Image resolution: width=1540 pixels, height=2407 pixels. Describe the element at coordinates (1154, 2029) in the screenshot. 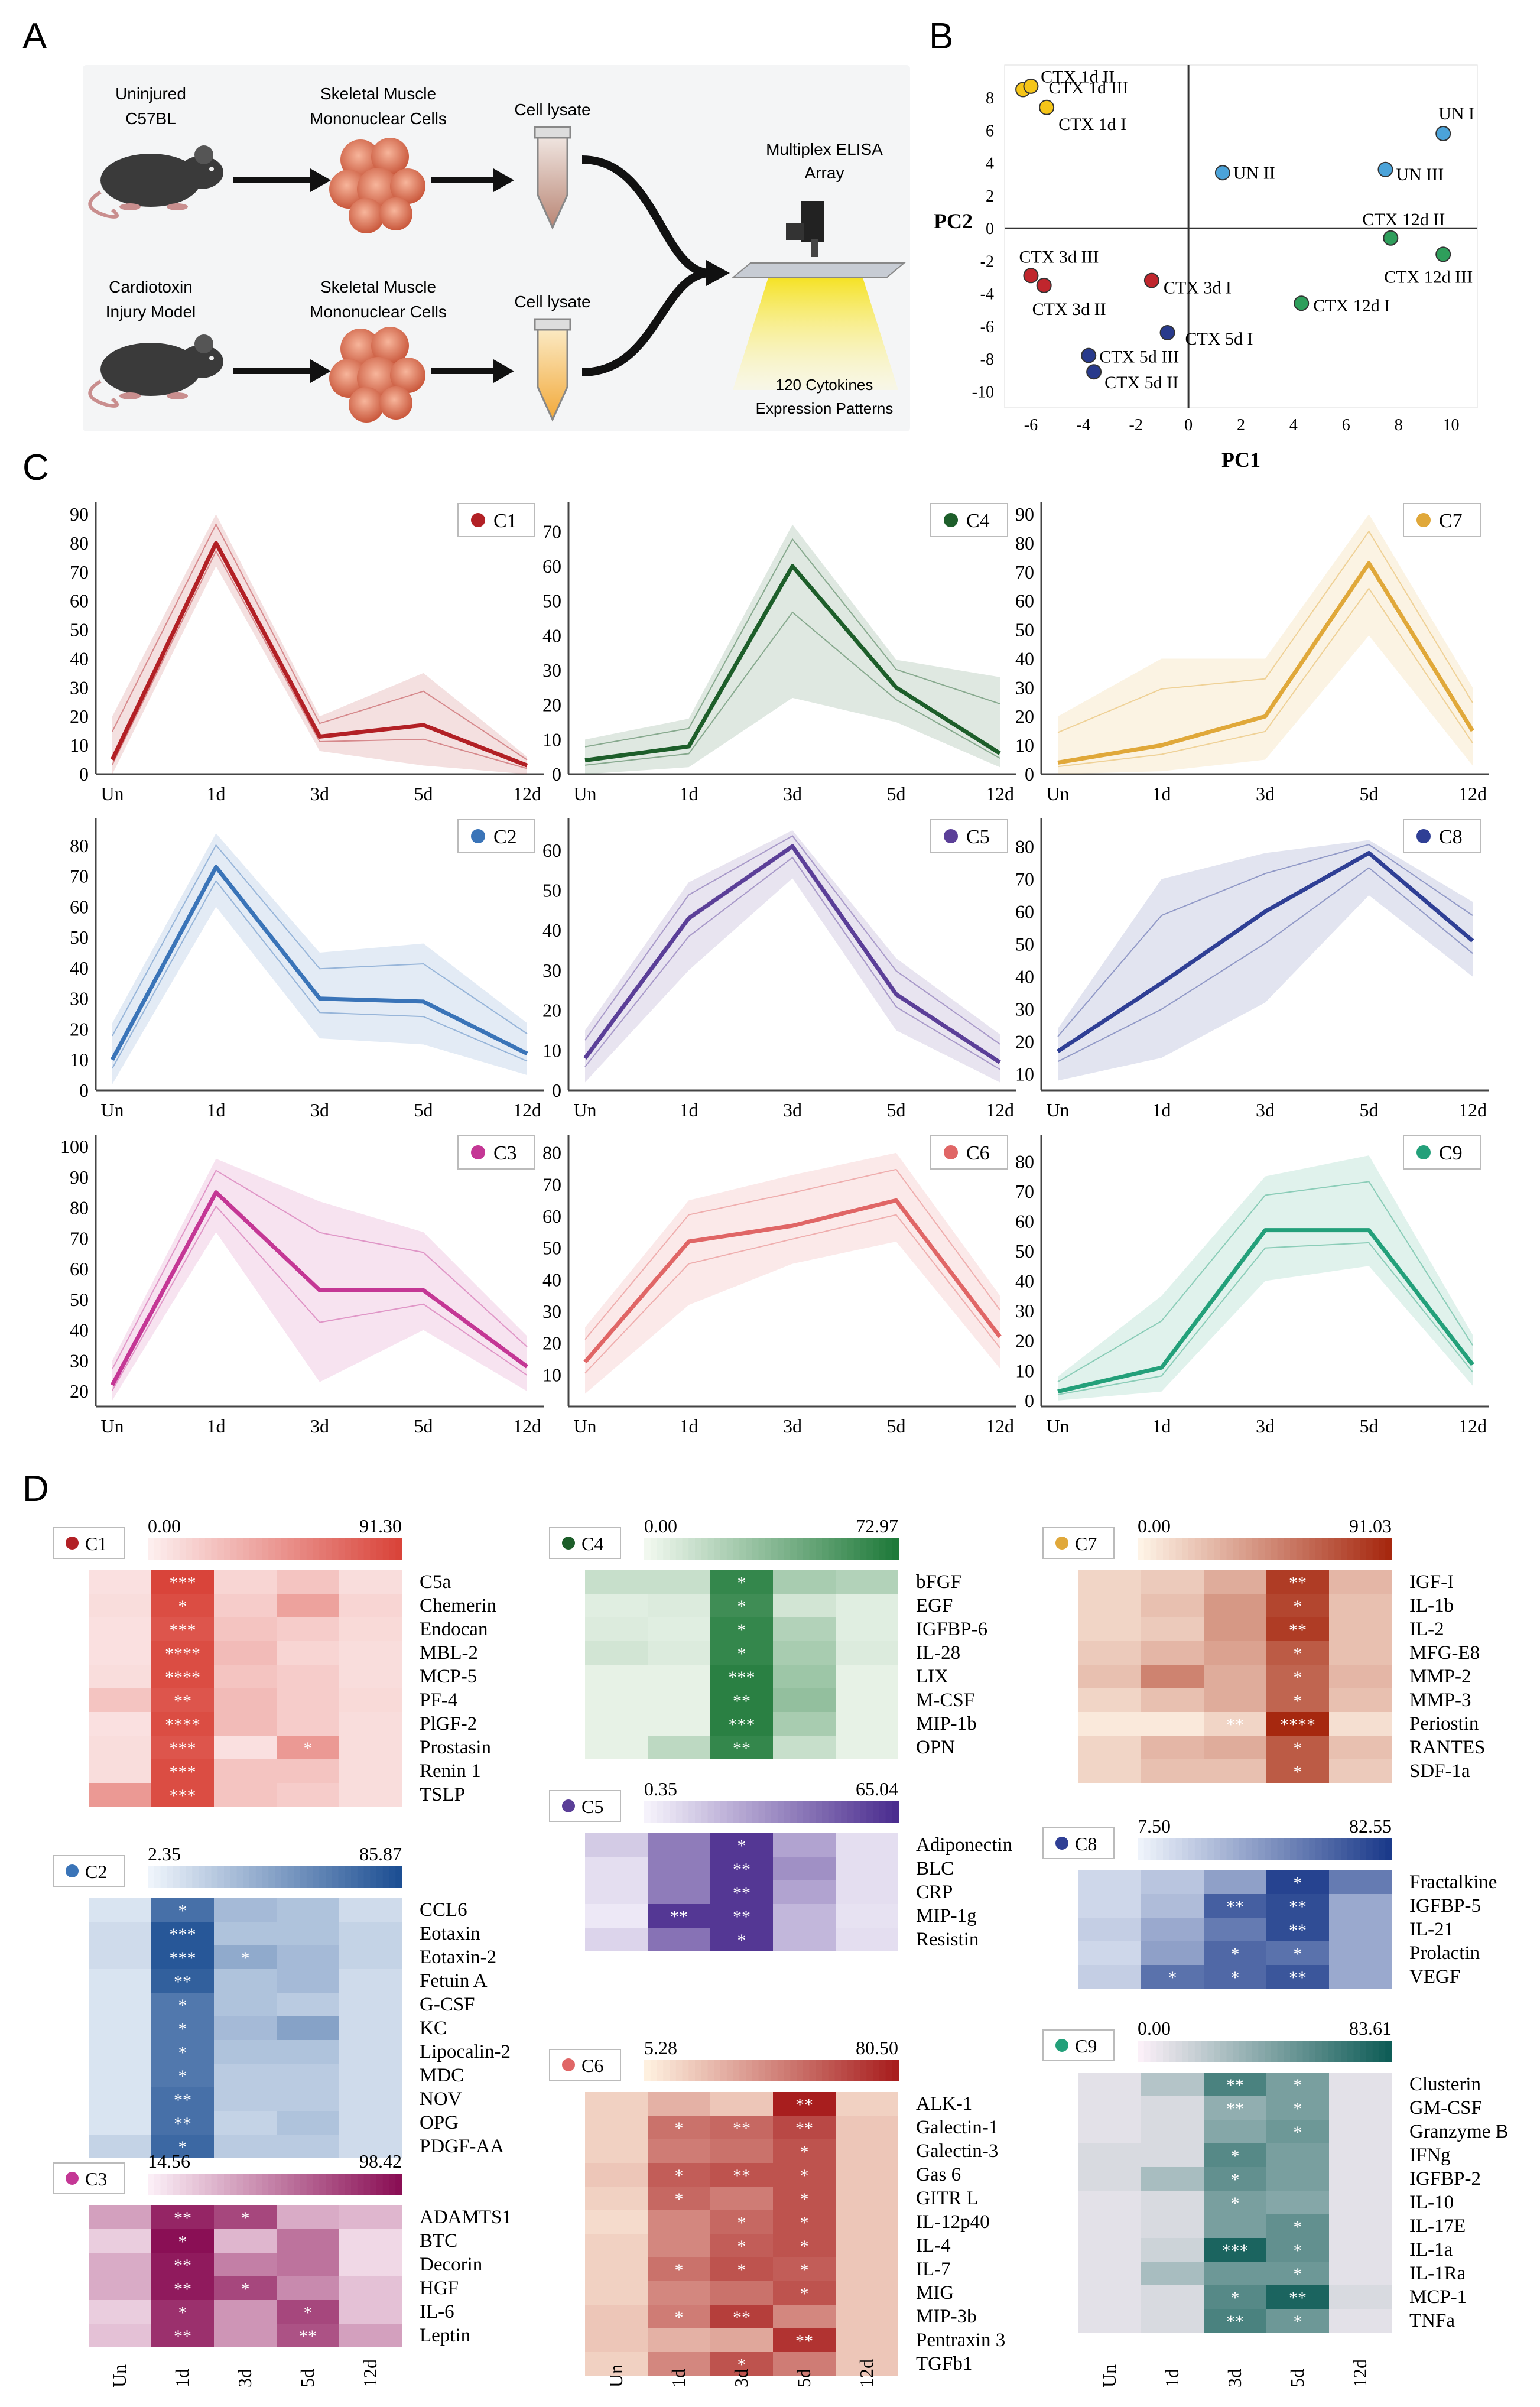

I see `color-scale-min: 0.00` at that location.